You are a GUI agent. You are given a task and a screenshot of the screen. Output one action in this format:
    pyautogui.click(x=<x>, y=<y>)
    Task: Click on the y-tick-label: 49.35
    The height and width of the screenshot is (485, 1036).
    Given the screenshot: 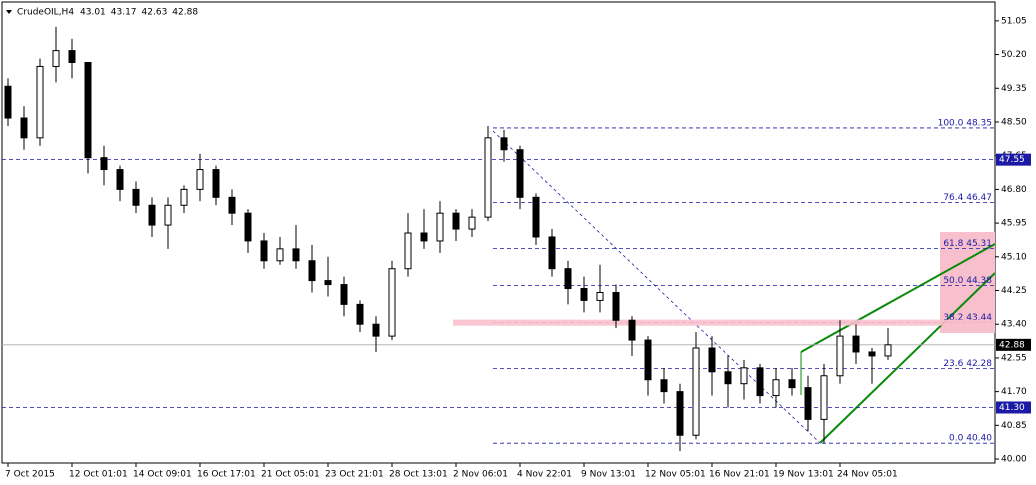 What is the action you would take?
    pyautogui.click(x=1014, y=89)
    